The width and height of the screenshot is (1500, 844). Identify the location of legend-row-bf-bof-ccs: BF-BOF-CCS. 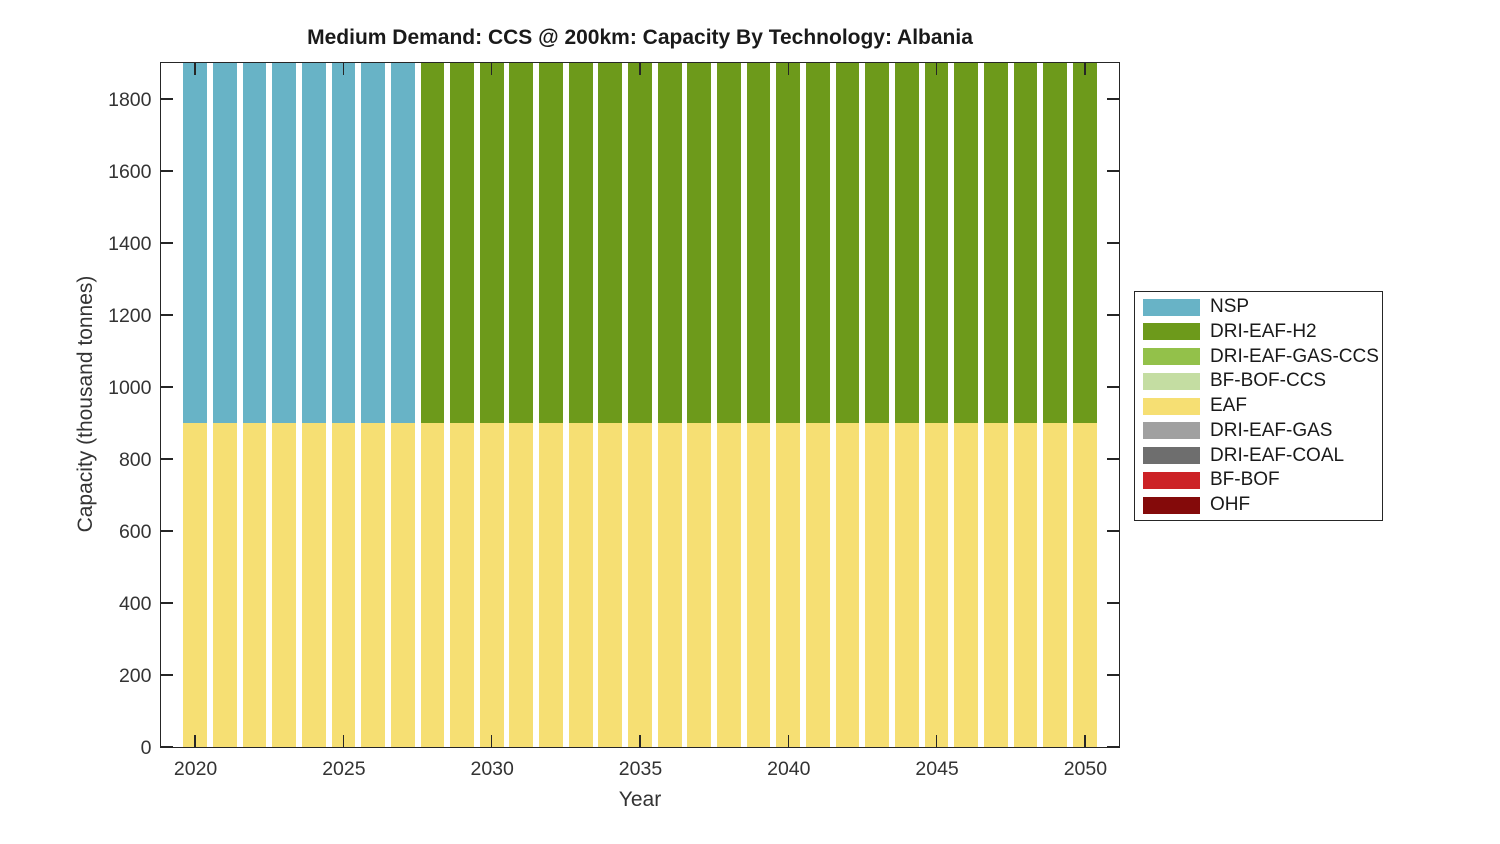
(1258, 381).